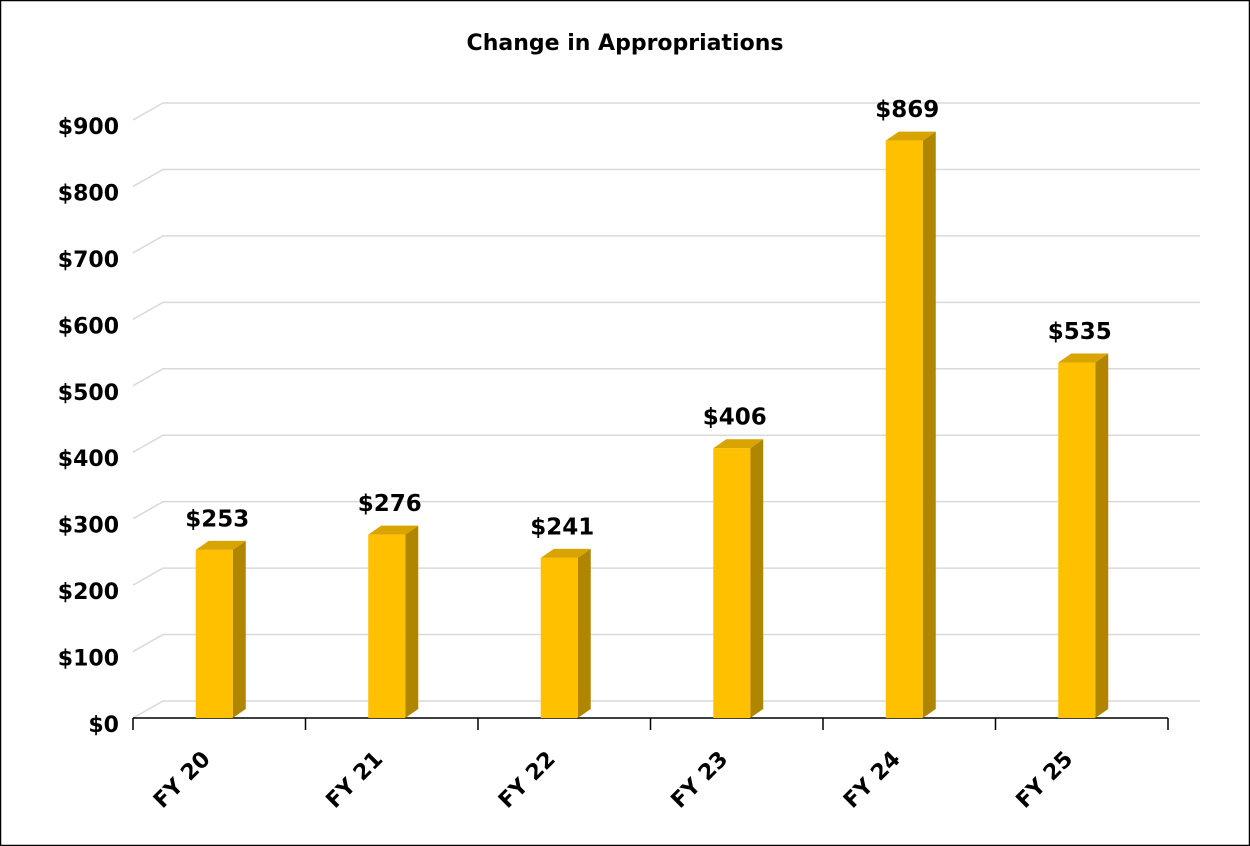 This screenshot has width=1250, height=846. What do you see at coordinates (390, 504) in the screenshot?
I see `data-label: $276` at bounding box center [390, 504].